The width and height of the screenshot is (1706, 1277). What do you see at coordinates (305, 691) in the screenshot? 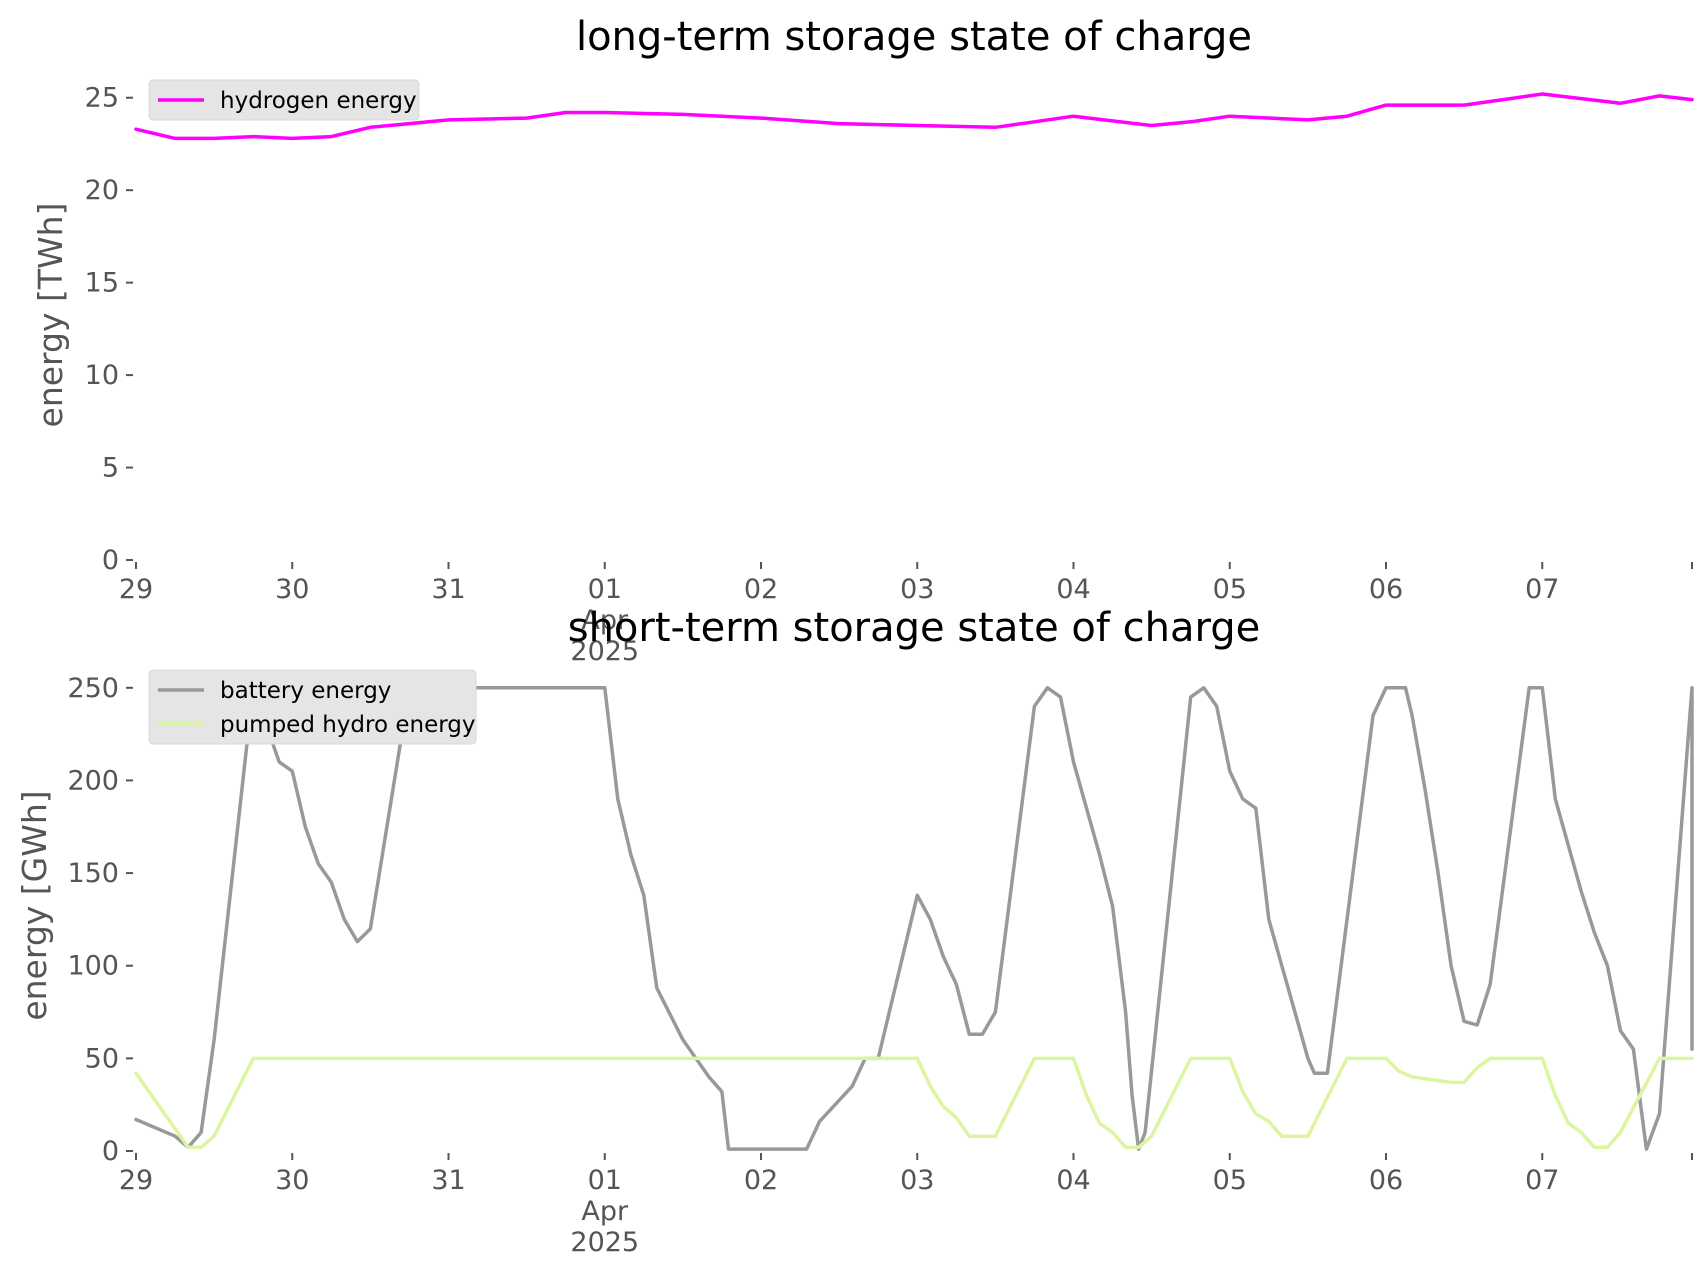
I see `legend-label: battery energy` at bounding box center [305, 691].